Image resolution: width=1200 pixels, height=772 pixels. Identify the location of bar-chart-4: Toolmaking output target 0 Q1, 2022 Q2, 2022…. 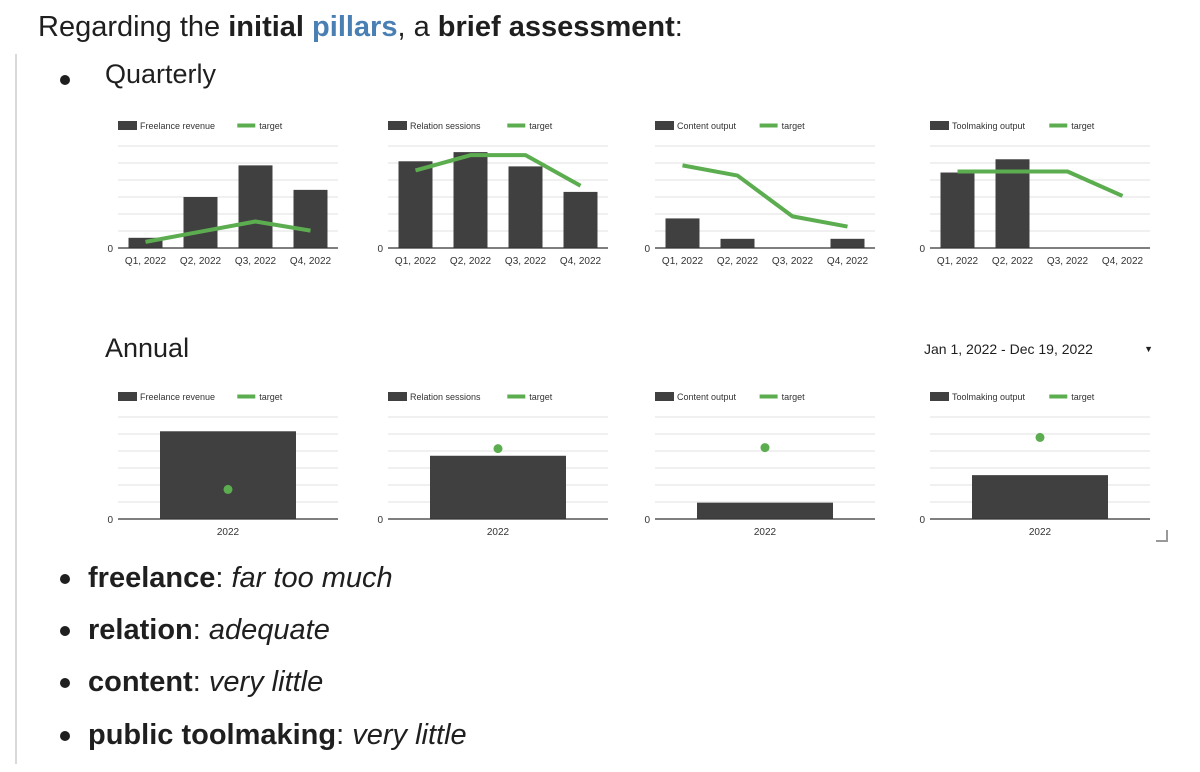
(1034, 194).